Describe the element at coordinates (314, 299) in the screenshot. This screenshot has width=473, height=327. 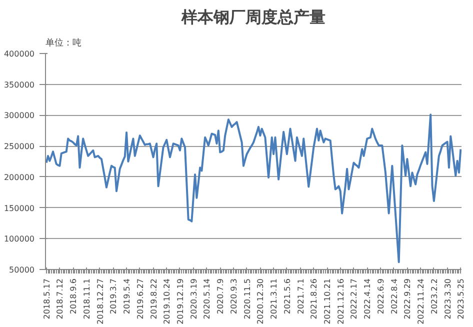
I see `x-tick-label: 2021.8.26` at that location.